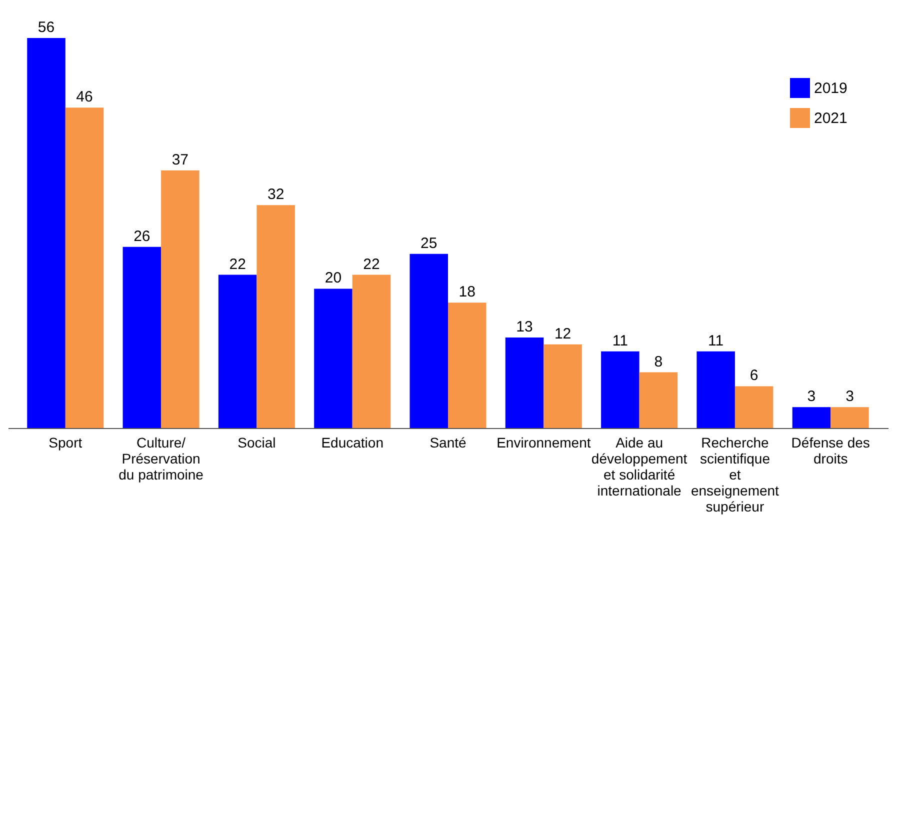  Describe the element at coordinates (831, 88) in the screenshot. I see `legend-label: 2019` at that location.